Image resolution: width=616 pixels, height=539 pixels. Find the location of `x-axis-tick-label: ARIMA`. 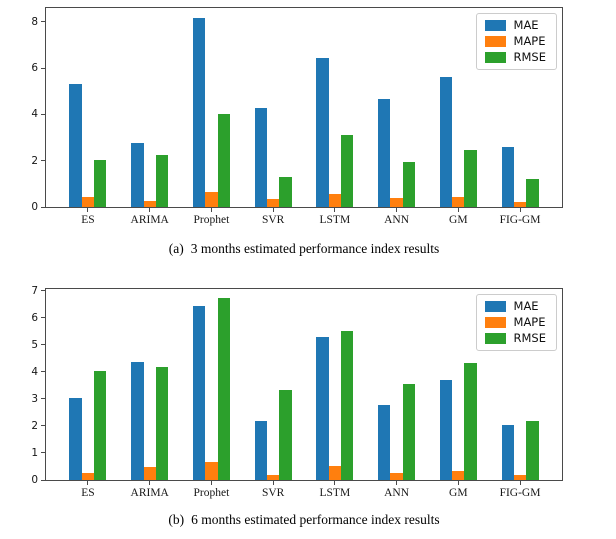

x-axis-tick-label: ARIMA is located at coordinates (149, 493).